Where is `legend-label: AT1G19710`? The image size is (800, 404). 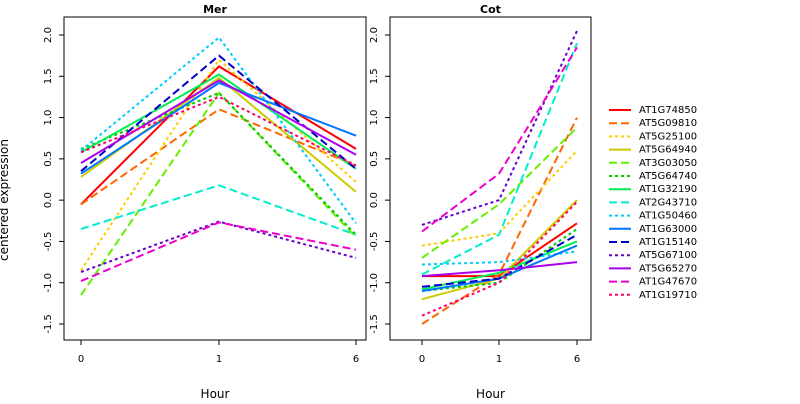
legend-label: AT1G19710 is located at coordinates (668, 295).